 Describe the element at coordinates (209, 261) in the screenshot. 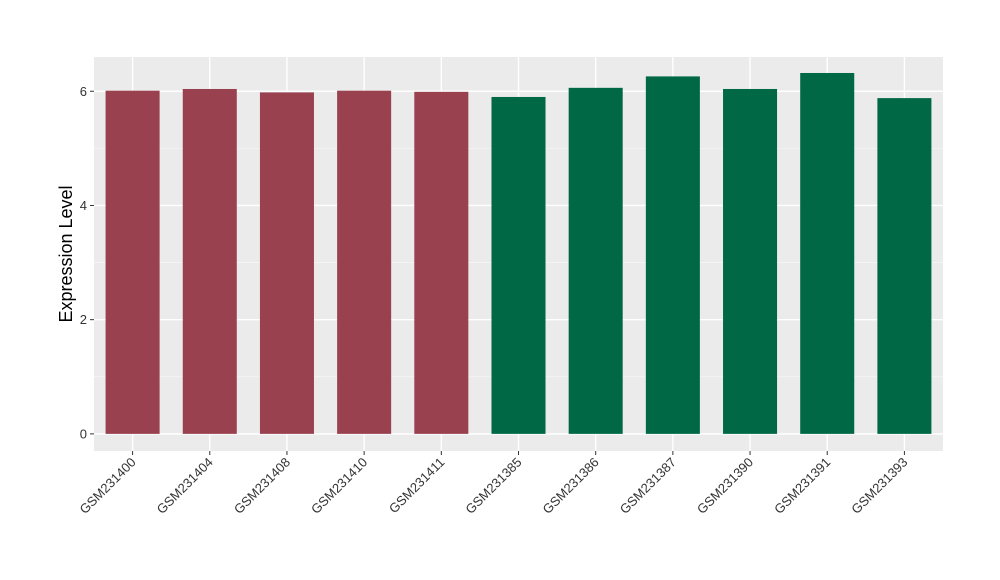

I see `bar-GSM231404` at that location.